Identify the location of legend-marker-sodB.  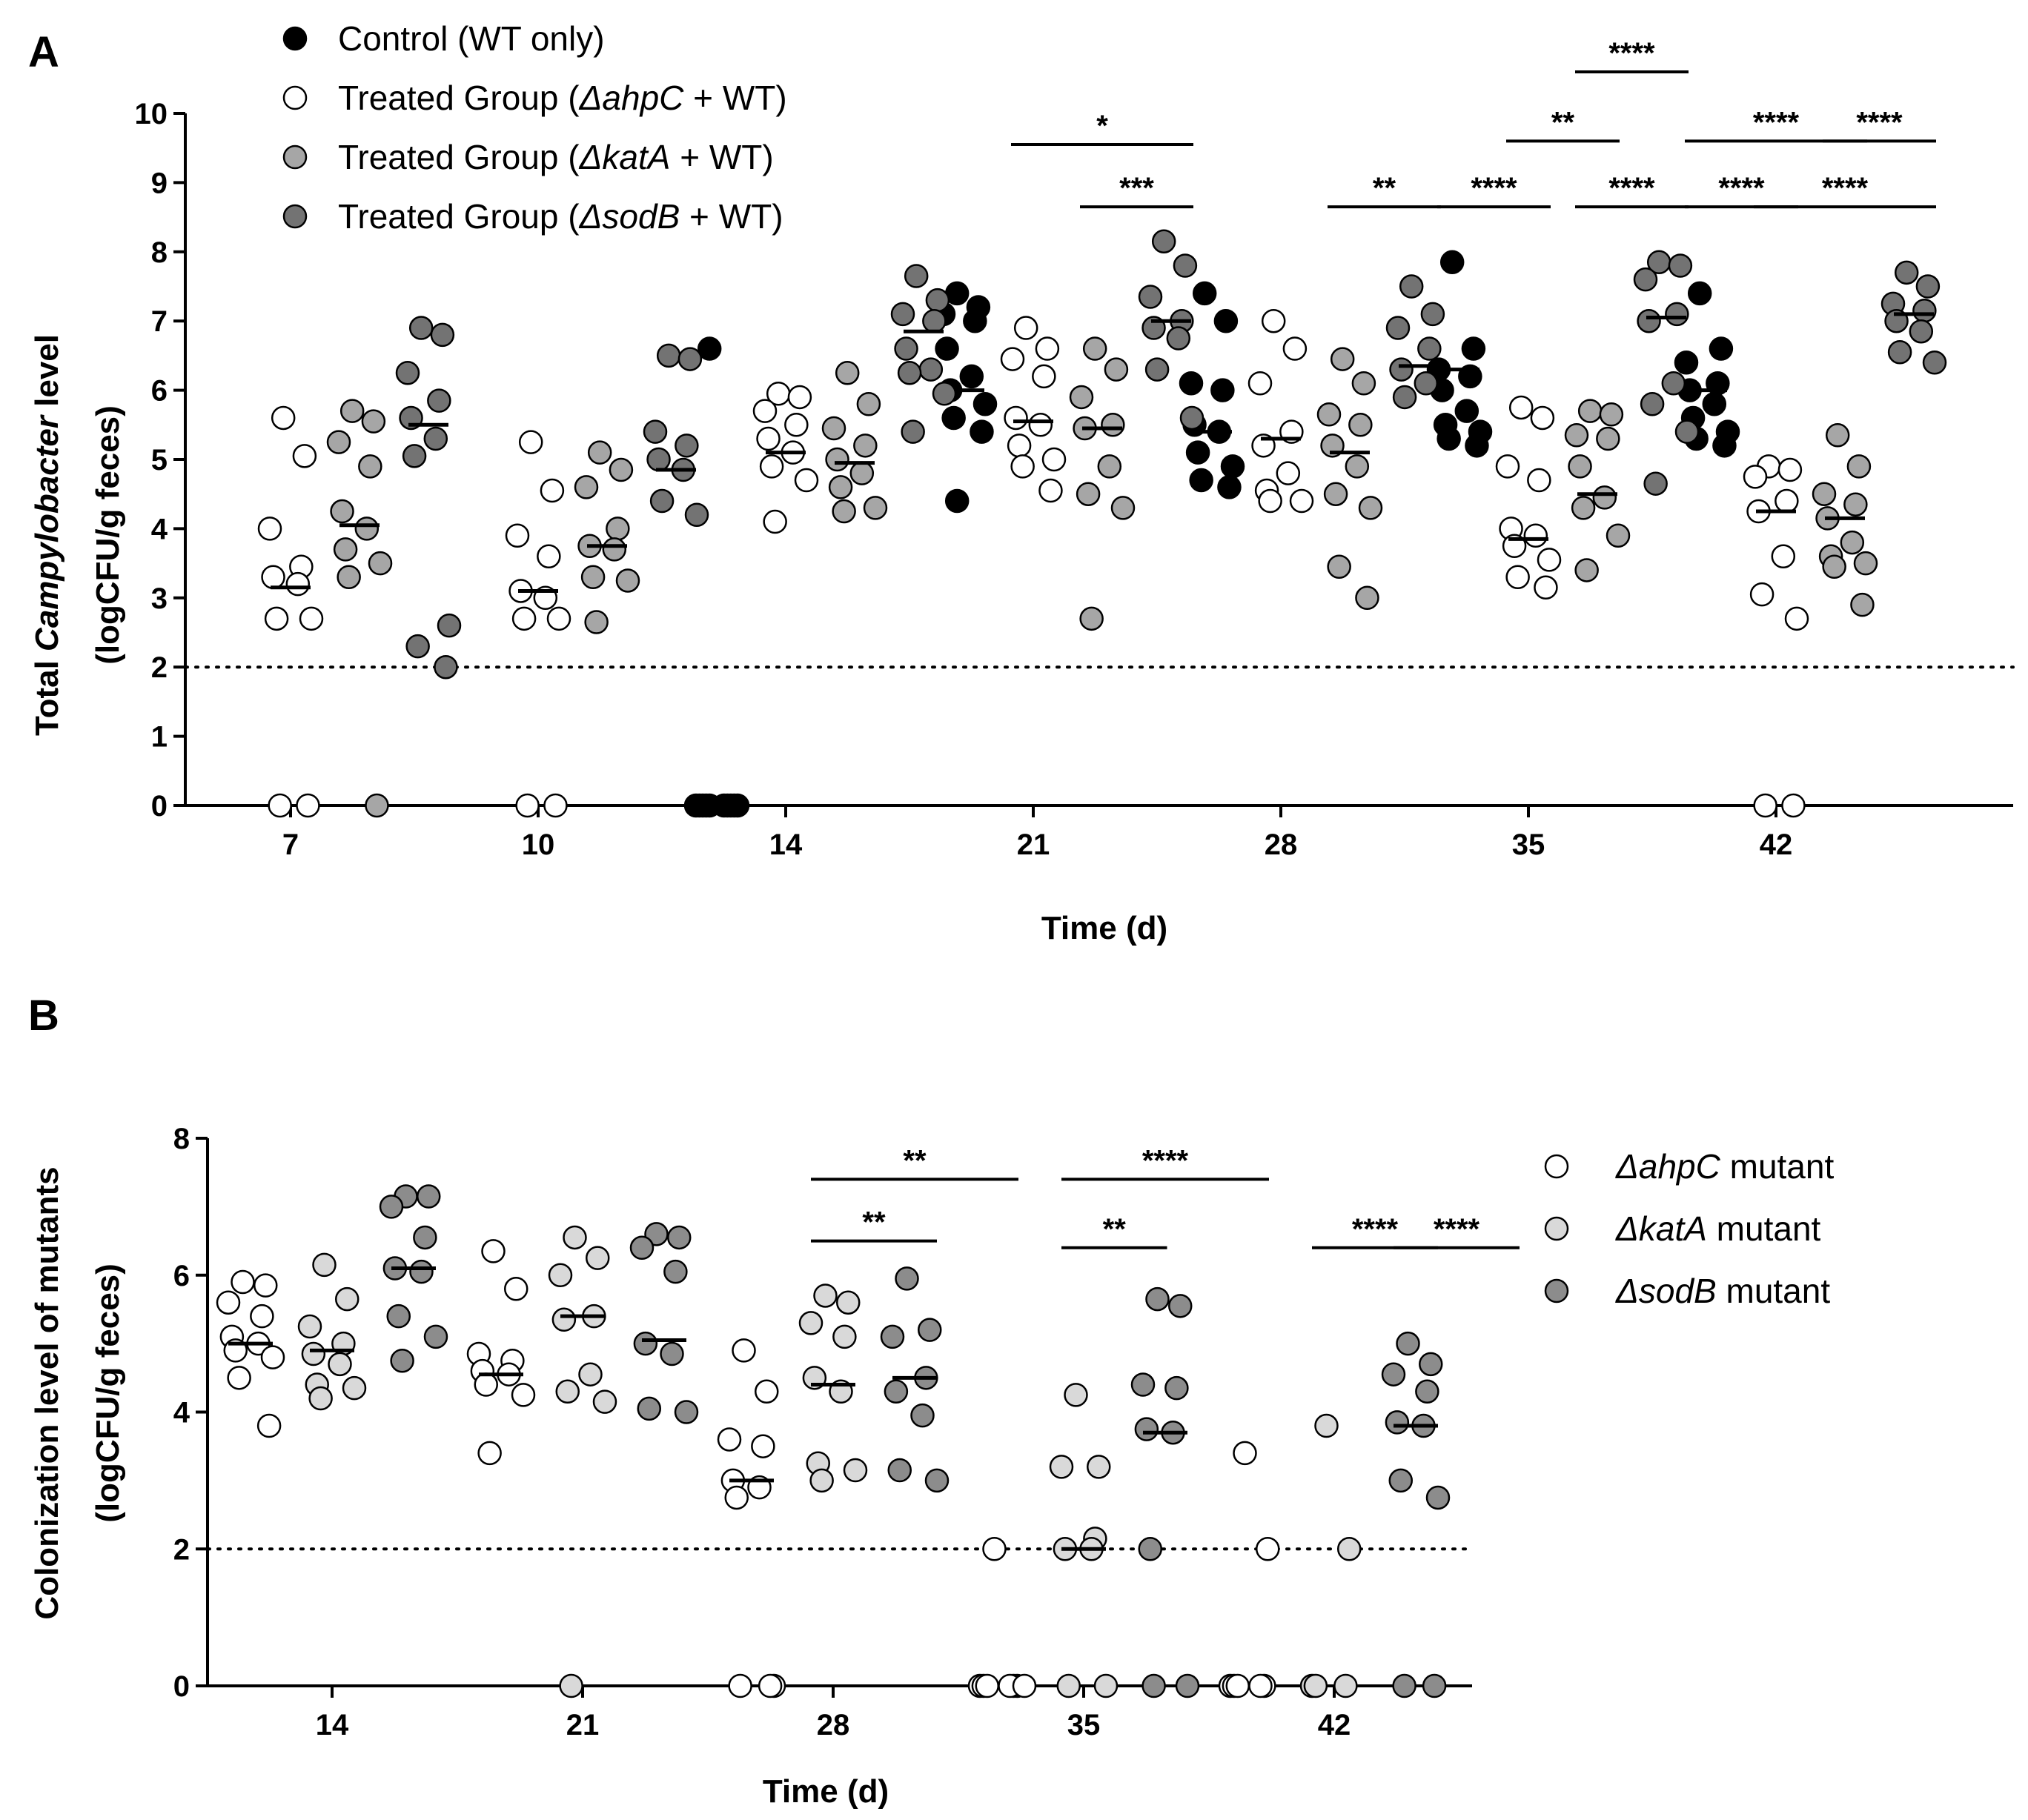
(295, 216).